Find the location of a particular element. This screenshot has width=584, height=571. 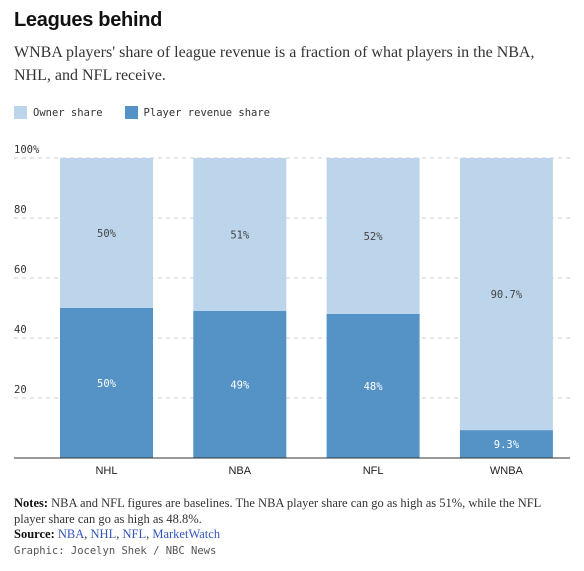

legend-label-owner: Owner share is located at coordinates (68, 112).